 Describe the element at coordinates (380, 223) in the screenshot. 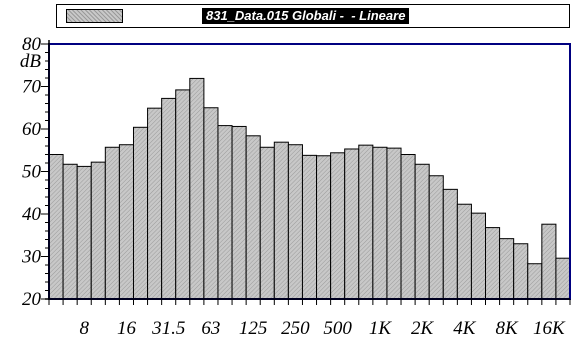

I see `bar-1K` at that location.